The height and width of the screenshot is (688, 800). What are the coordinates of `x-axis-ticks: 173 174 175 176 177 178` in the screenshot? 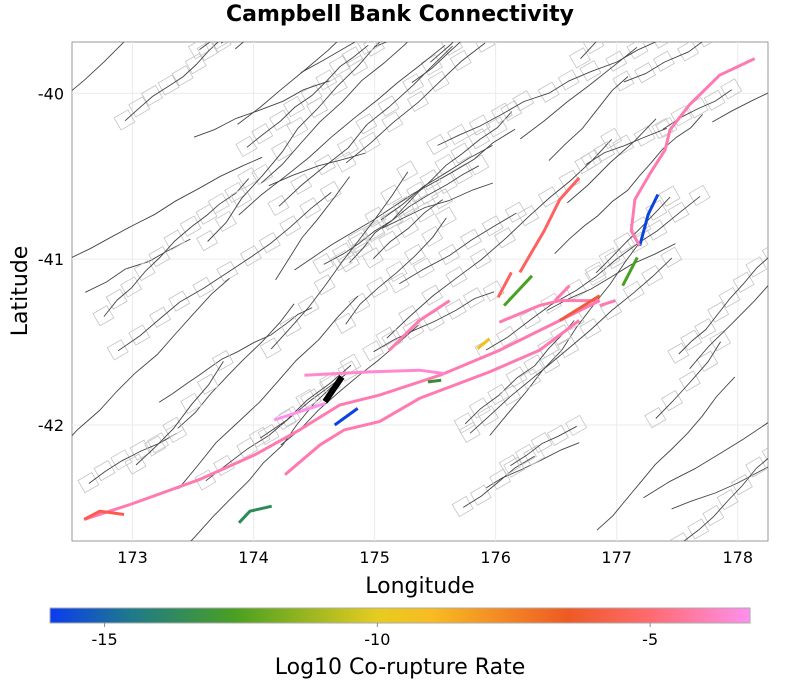 It's located at (435, 557).